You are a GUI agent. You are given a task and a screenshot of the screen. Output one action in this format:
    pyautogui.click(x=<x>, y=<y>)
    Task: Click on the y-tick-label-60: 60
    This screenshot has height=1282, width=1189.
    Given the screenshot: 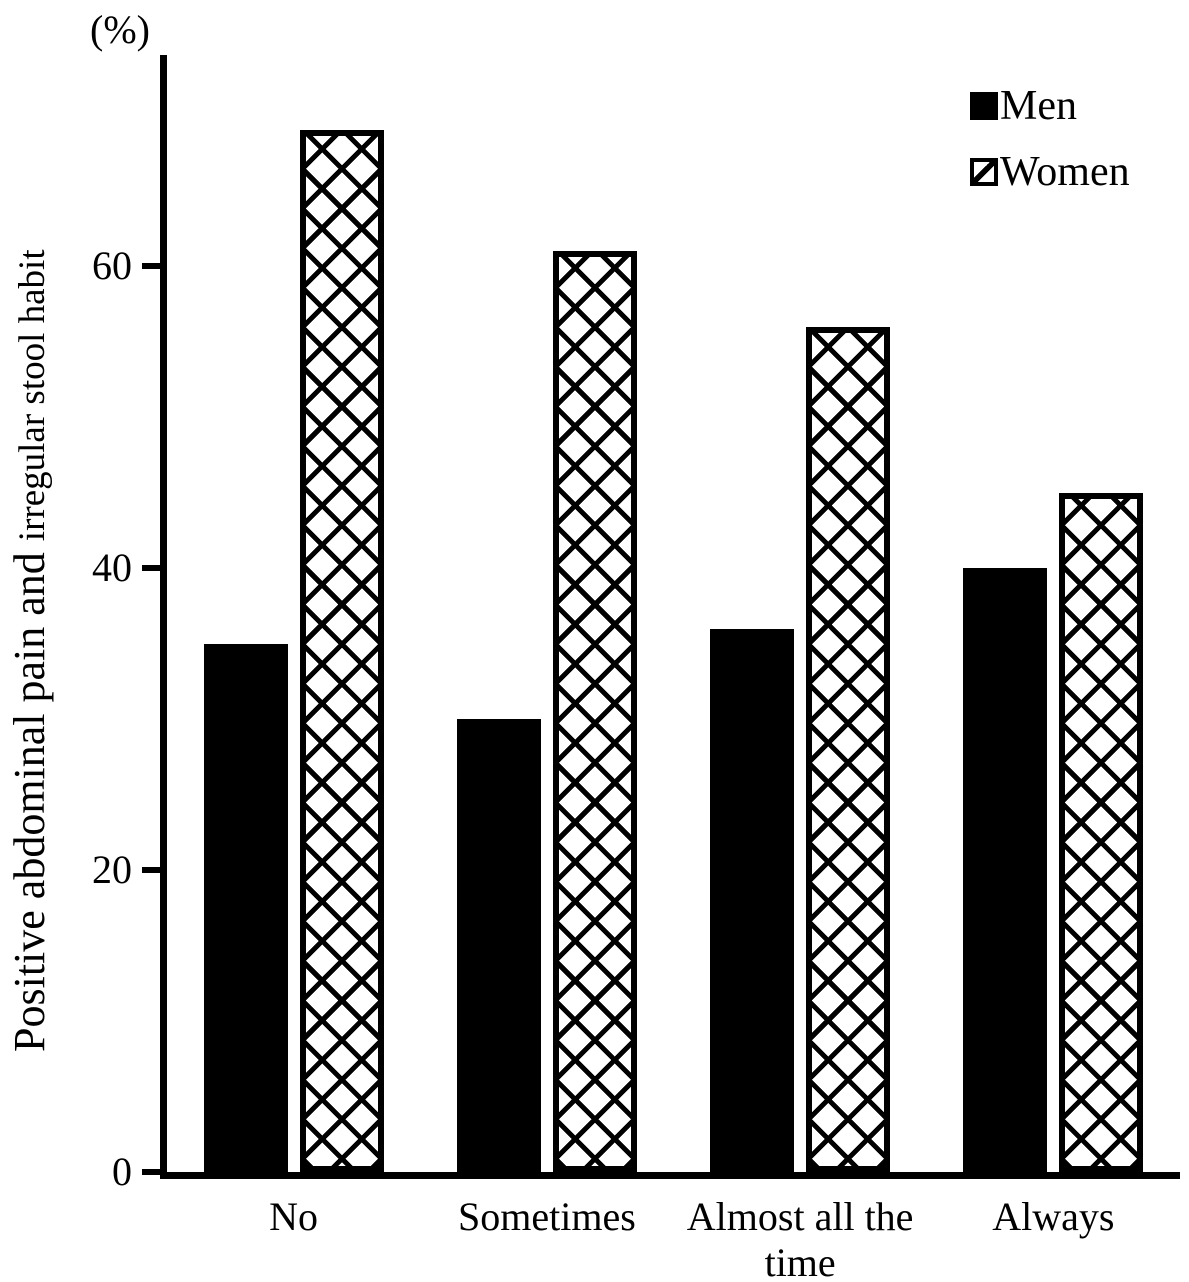 What is the action you would take?
    pyautogui.click(x=112, y=266)
    